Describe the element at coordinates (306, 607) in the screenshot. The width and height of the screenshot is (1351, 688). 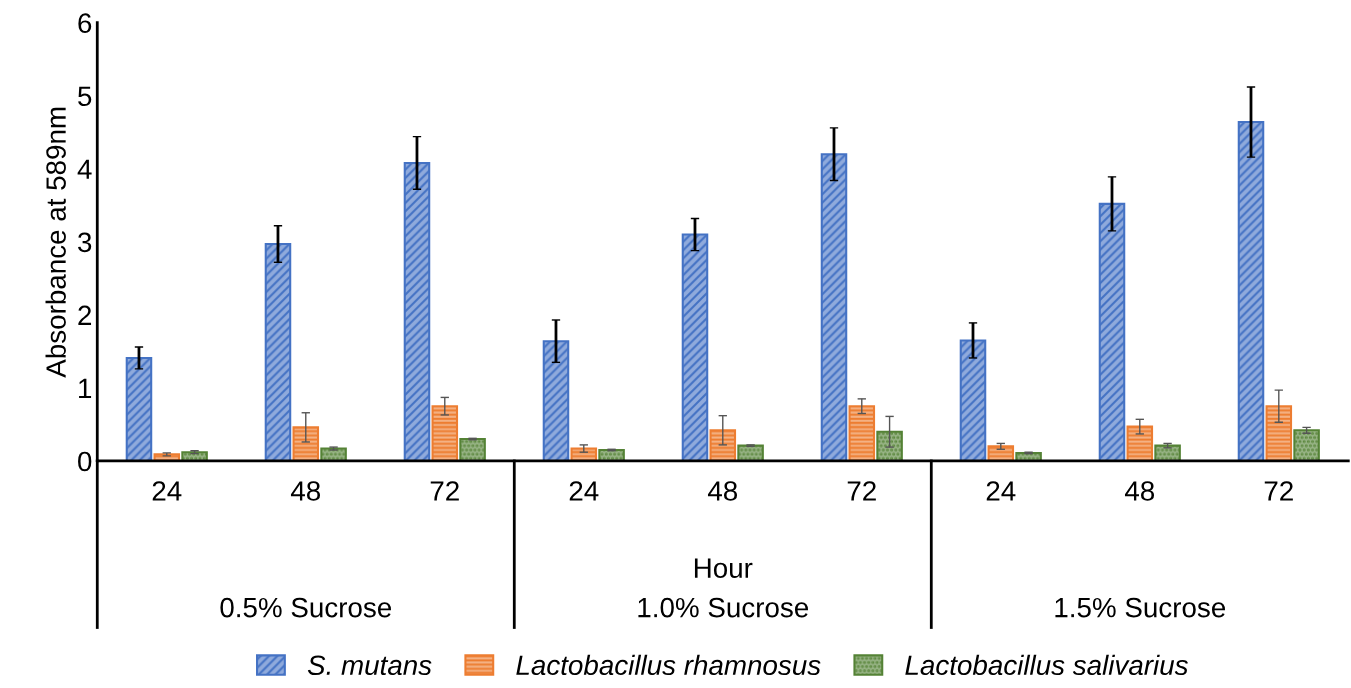
I see `text: 0.5% Sucrose` at that location.